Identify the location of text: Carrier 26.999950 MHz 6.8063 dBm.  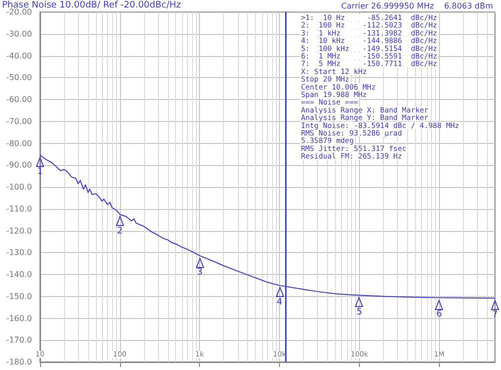
(417, 6).